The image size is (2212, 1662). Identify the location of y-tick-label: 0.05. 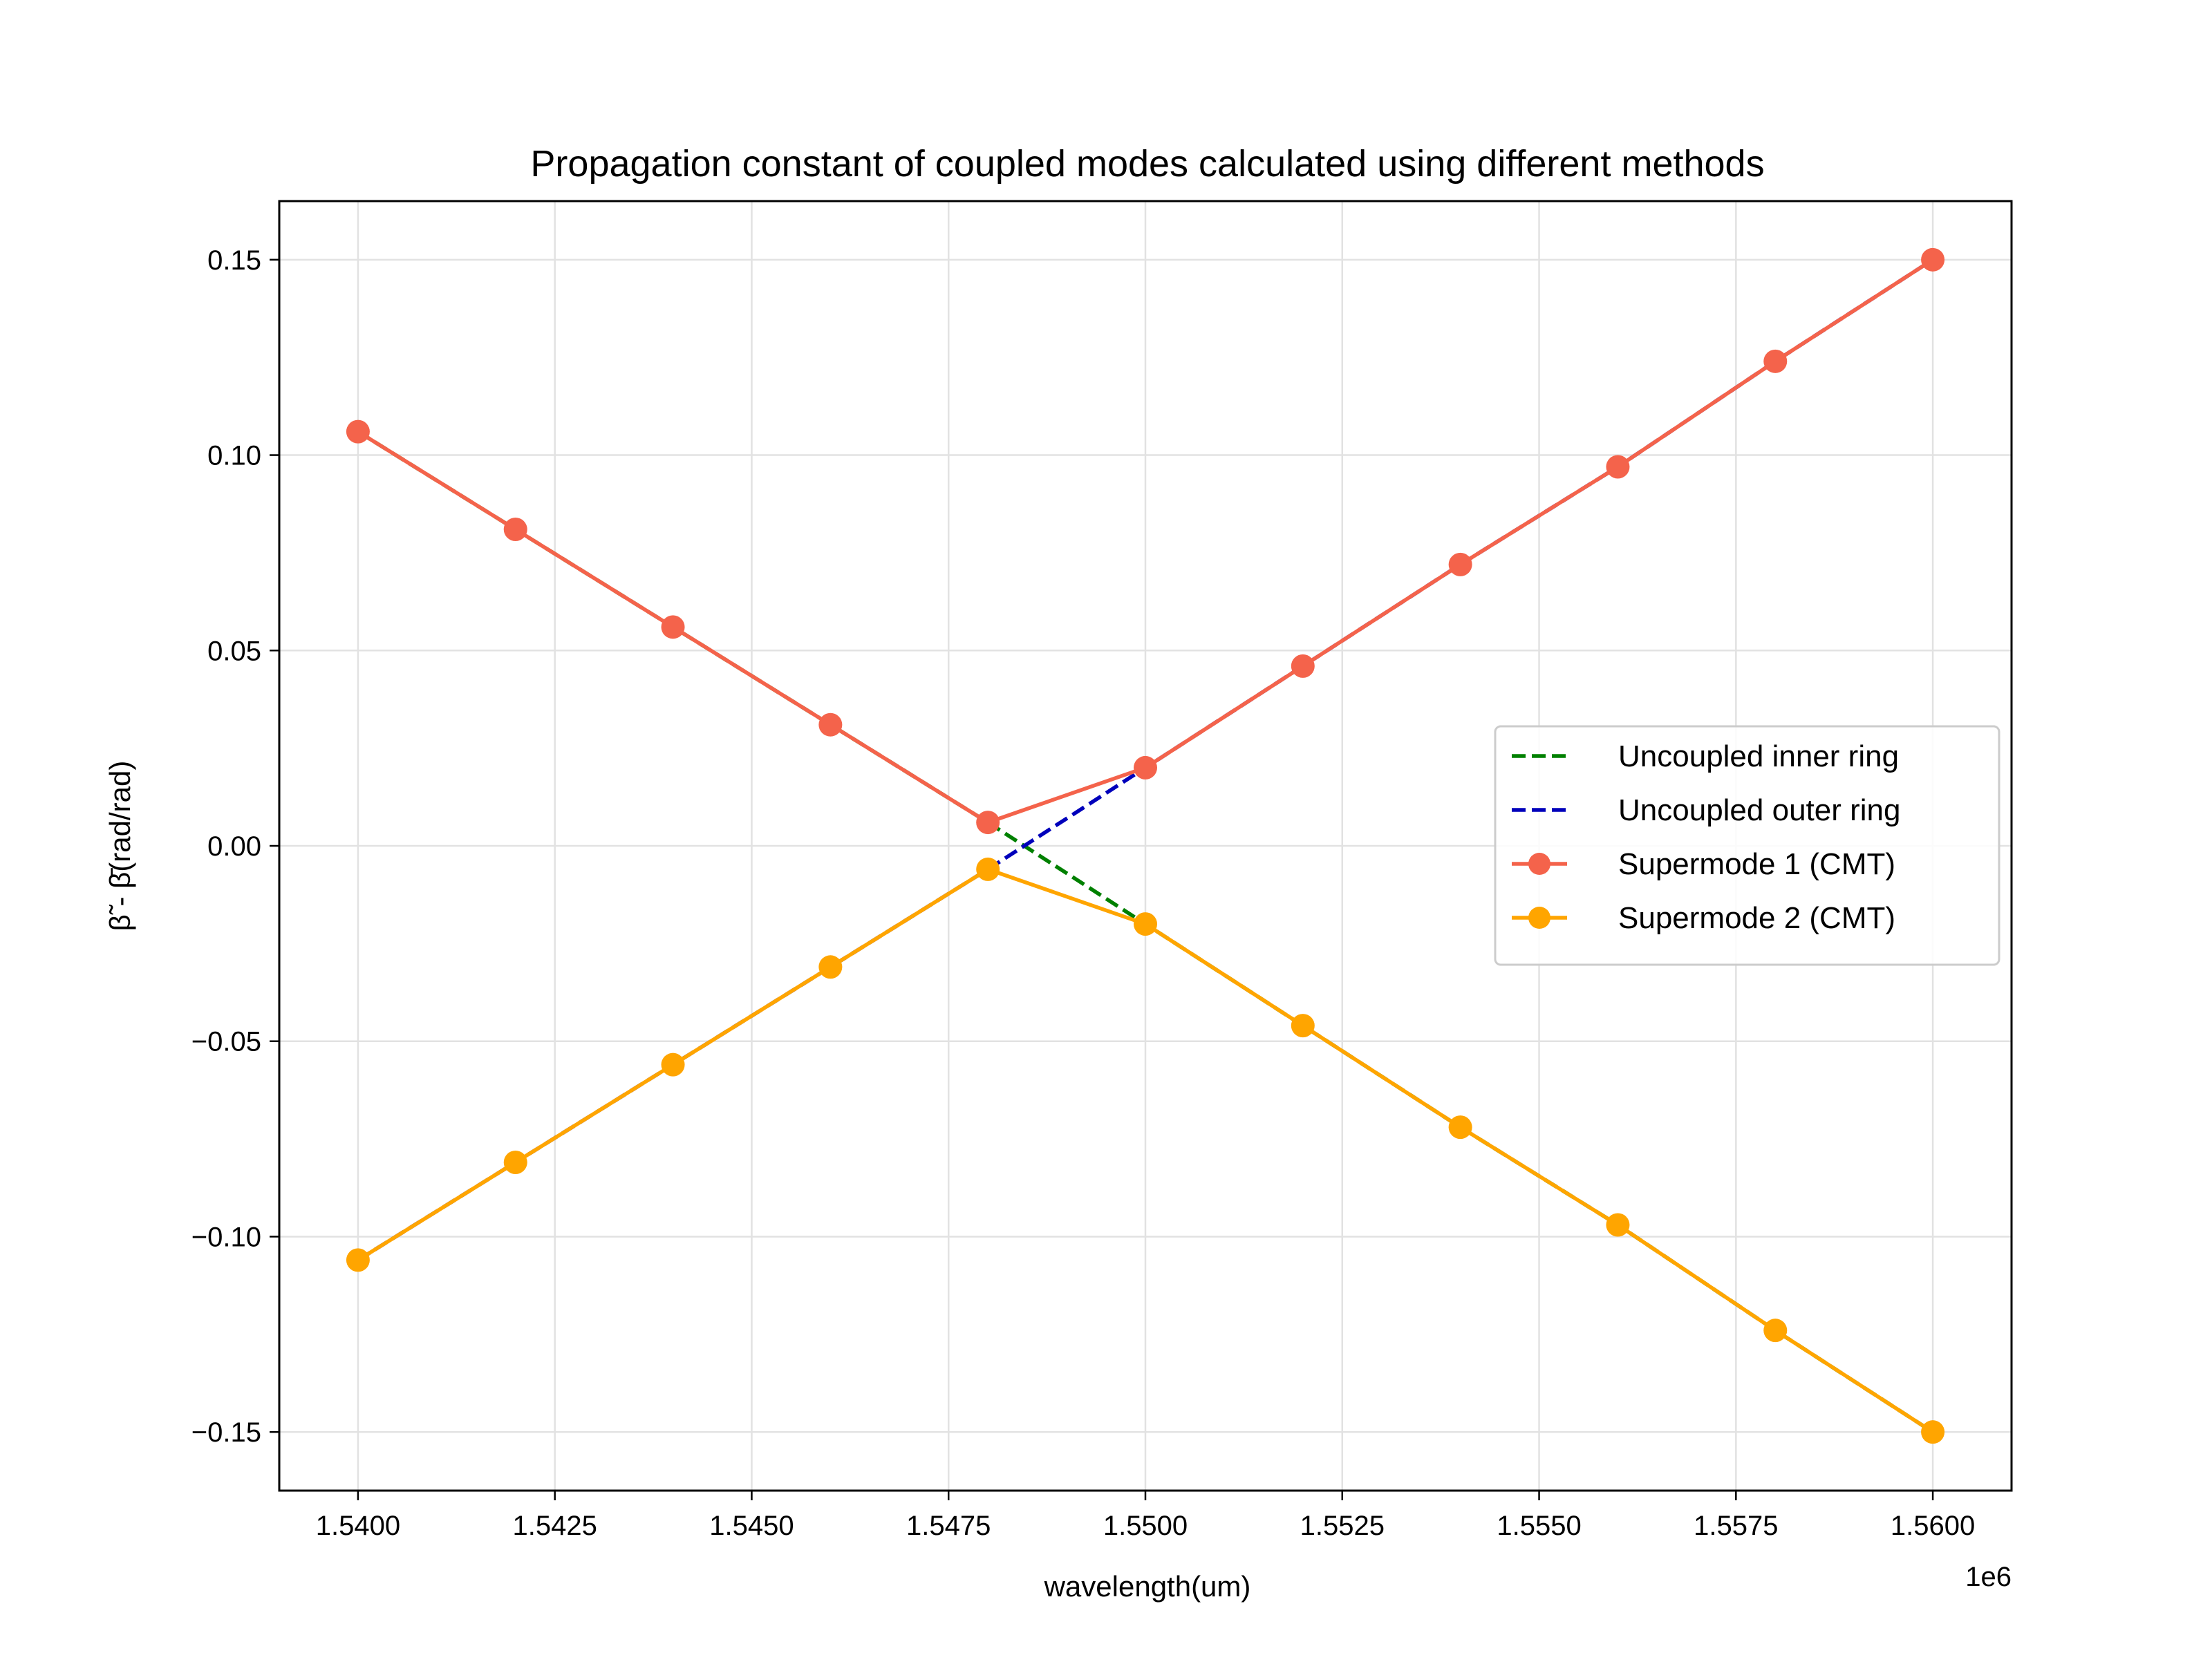
(234, 651).